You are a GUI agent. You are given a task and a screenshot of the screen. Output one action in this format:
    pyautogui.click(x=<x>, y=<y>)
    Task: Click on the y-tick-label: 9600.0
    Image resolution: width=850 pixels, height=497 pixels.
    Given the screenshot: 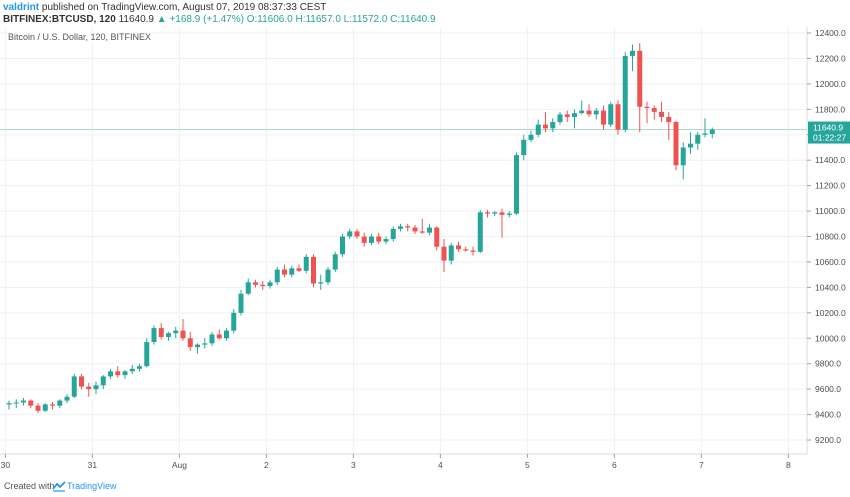 What is the action you would take?
    pyautogui.click(x=828, y=389)
    